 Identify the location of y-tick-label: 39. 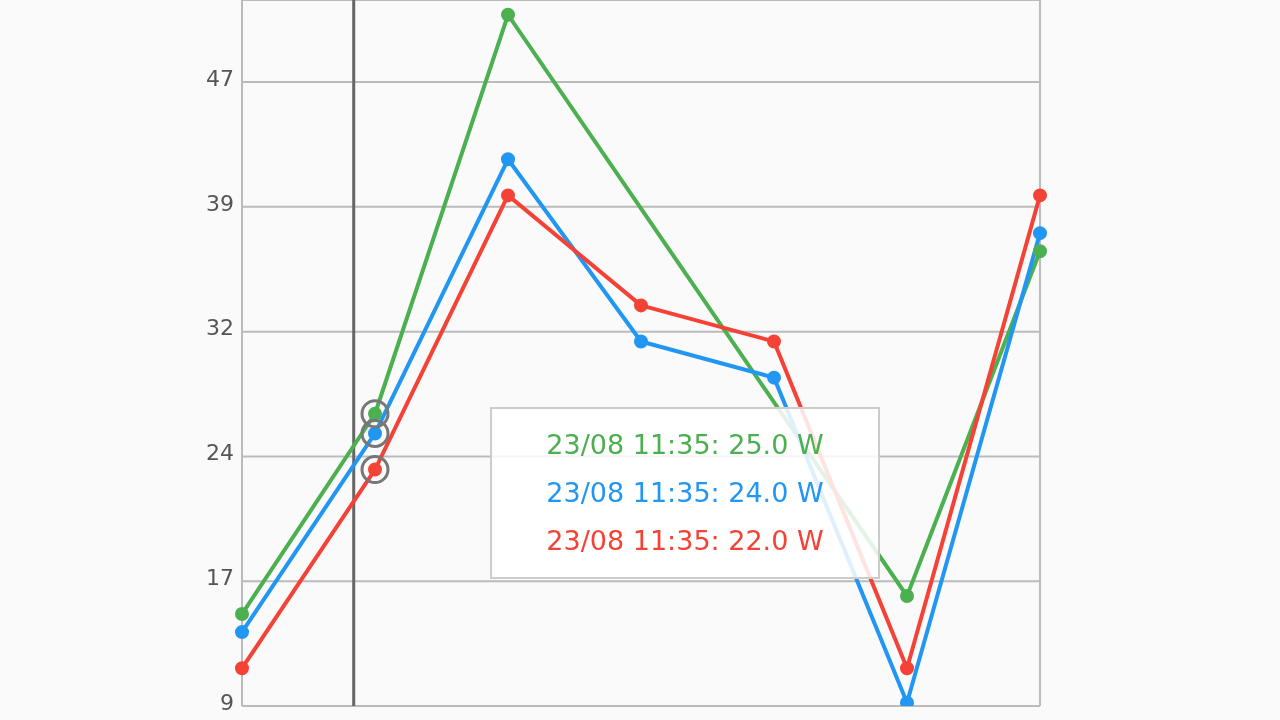
(220, 203).